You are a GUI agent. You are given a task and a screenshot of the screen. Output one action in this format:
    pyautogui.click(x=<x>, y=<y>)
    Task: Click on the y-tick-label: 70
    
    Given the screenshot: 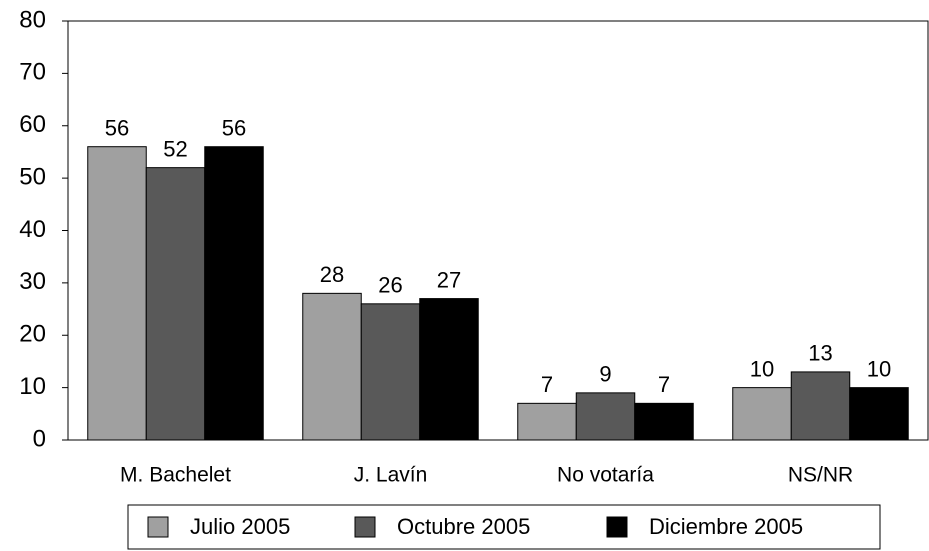 What is the action you would take?
    pyautogui.click(x=32, y=72)
    